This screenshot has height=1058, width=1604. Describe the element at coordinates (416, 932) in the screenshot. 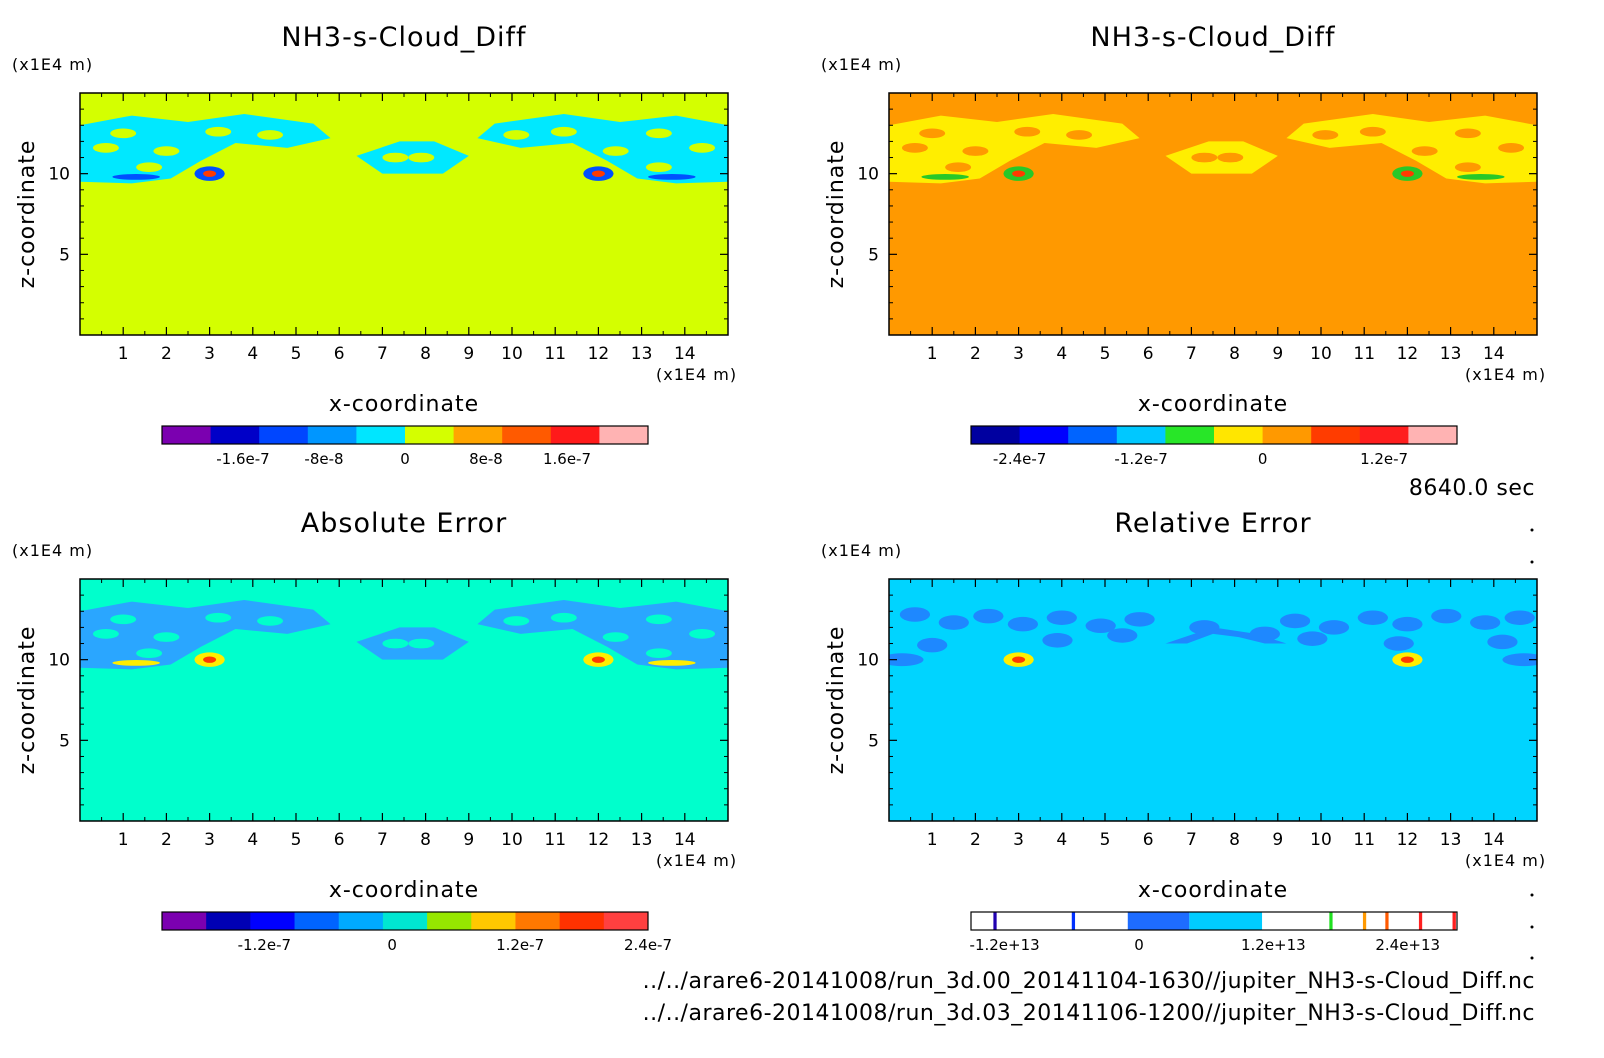

I see `colorbar: -1.2e-7 0 1.2e-7 2.4e-7` at that location.